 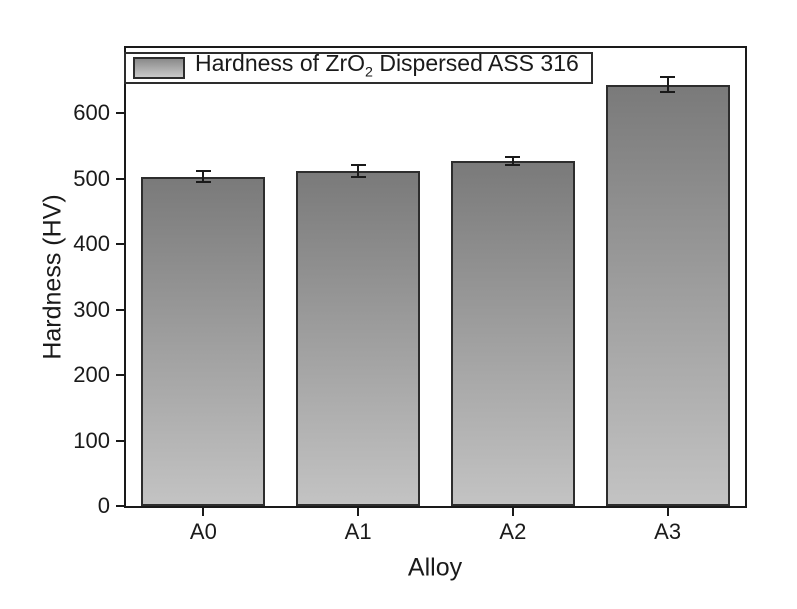 I want to click on x-tick-A1, so click(x=358, y=512).